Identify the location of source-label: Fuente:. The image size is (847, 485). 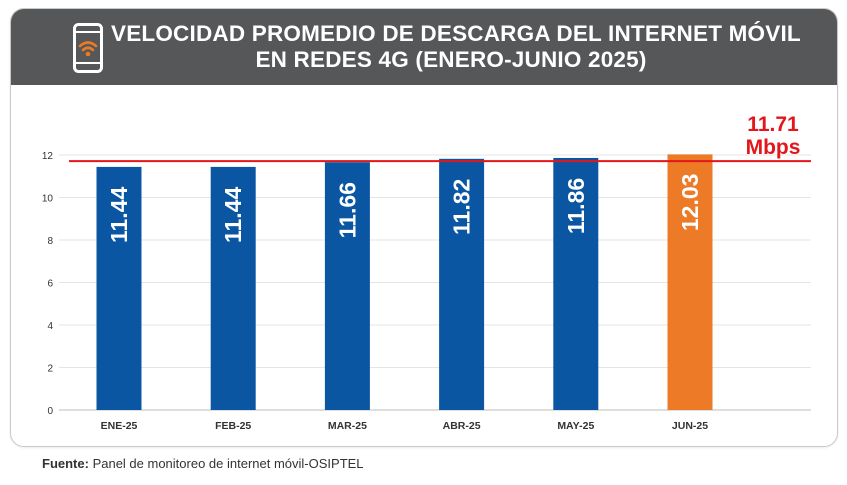
(65, 463).